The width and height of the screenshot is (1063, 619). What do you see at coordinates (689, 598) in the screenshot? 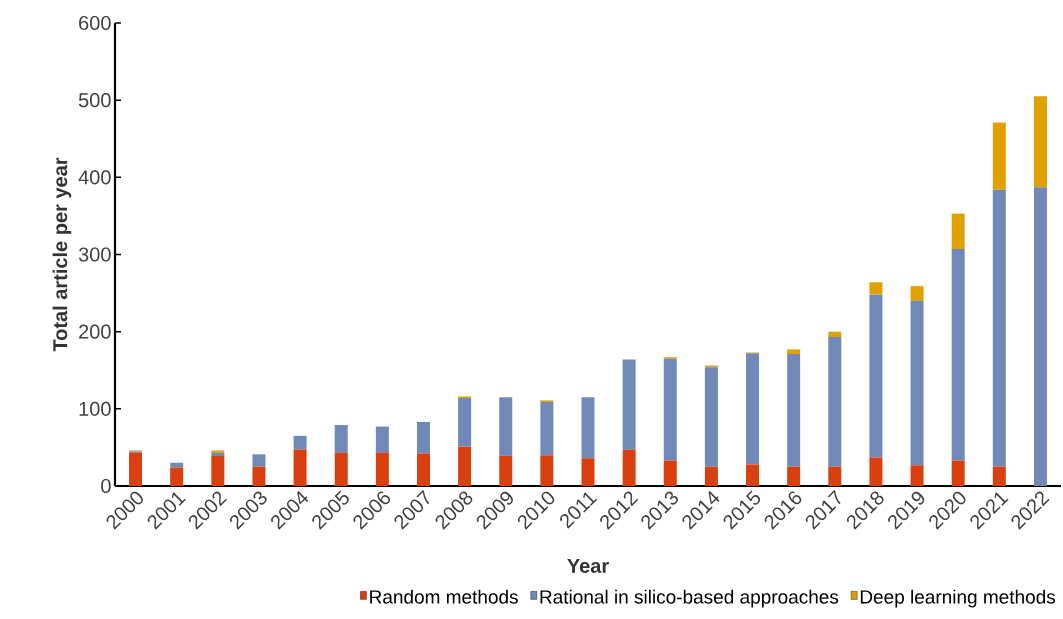
I see `legend-label: Rational in silico-based approaches` at bounding box center [689, 598].